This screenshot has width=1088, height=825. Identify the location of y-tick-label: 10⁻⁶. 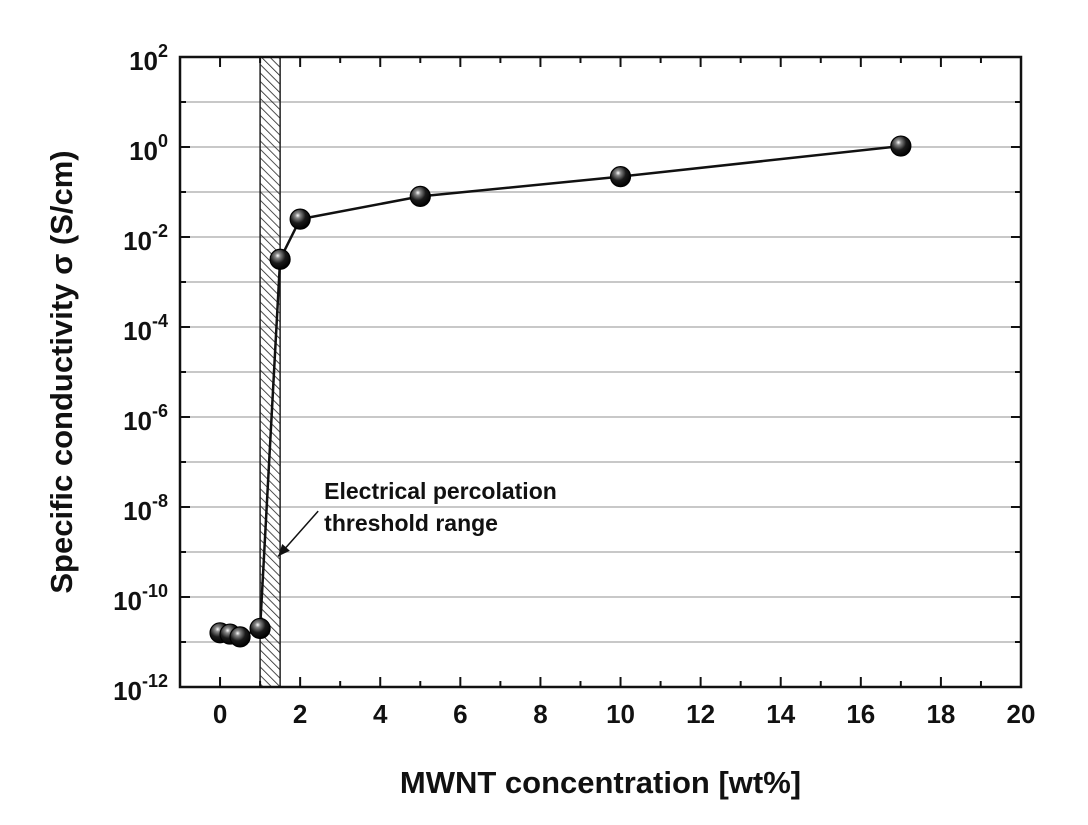
(145, 418).